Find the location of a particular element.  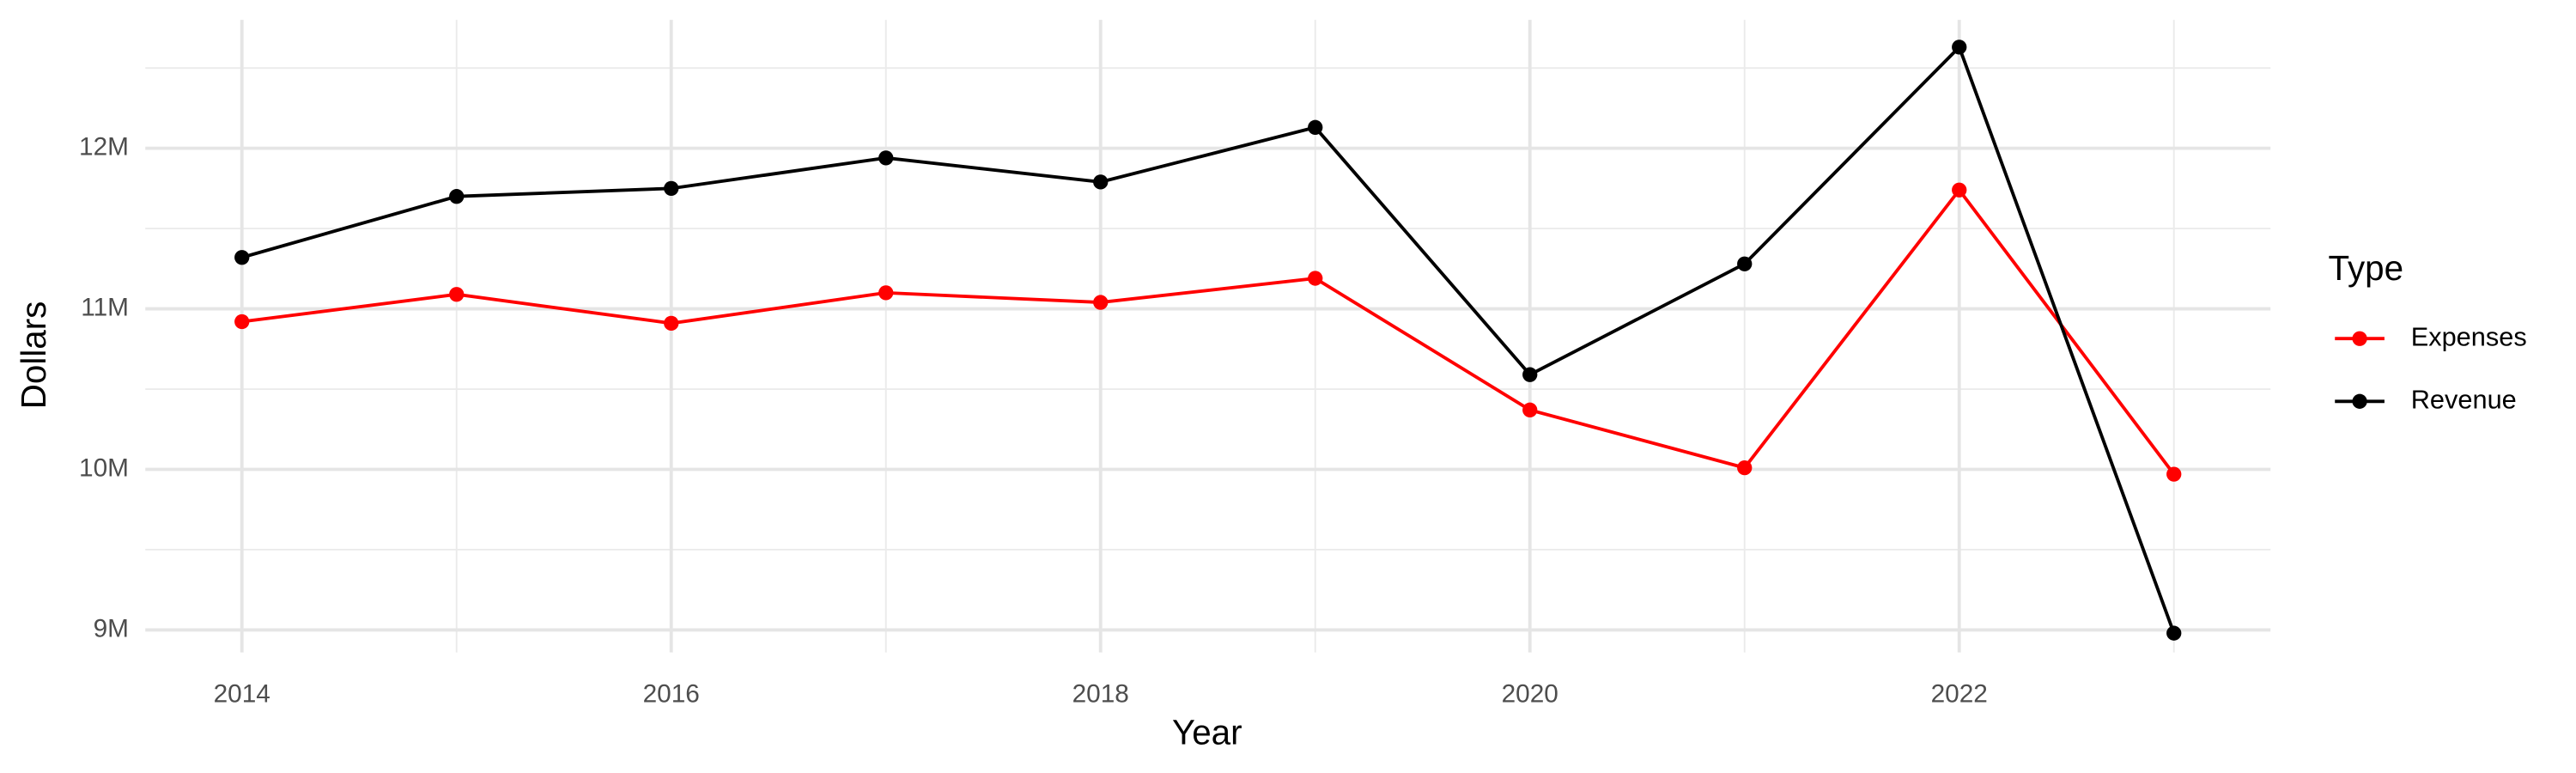

legend-title: Type is located at coordinates (2367, 268).